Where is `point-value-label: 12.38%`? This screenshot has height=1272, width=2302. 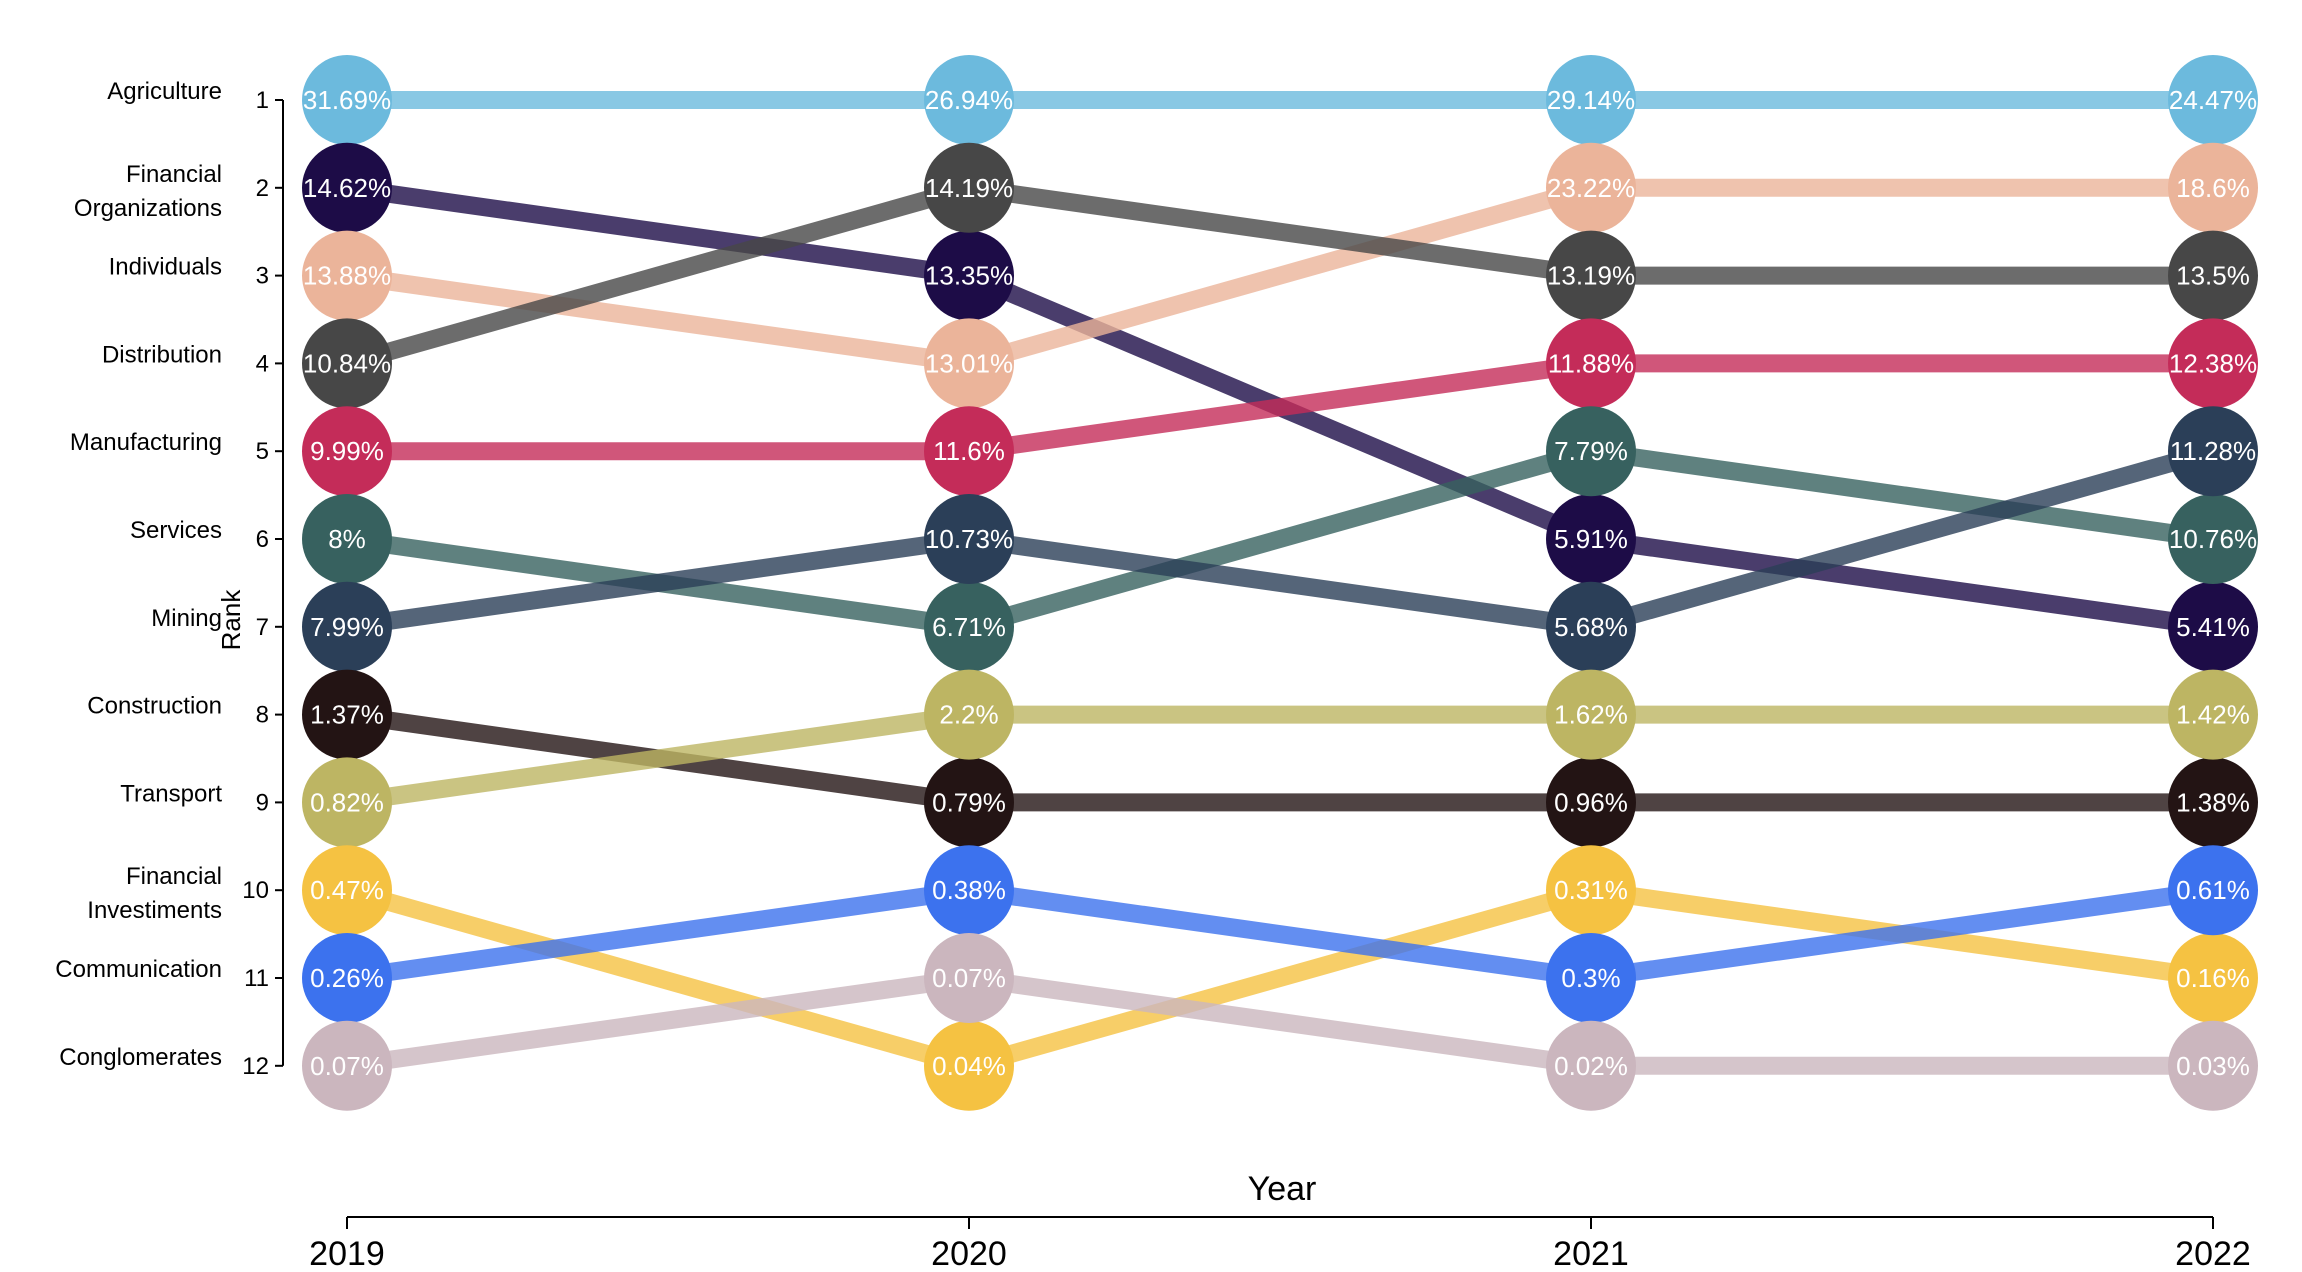 point-value-label: 12.38% is located at coordinates (2213, 363).